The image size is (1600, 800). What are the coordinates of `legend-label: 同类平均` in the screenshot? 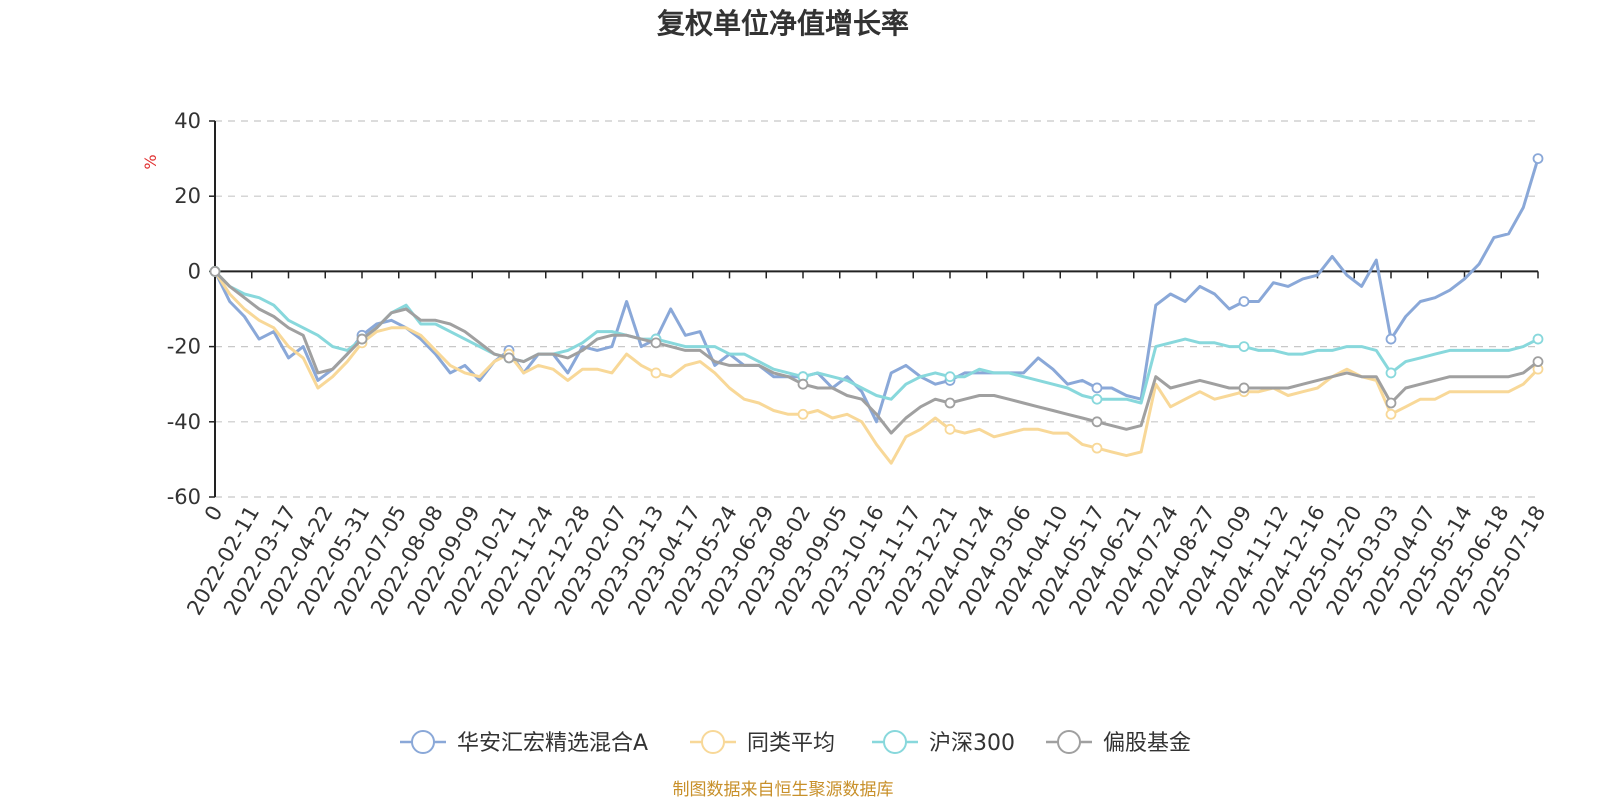 It's located at (791, 743).